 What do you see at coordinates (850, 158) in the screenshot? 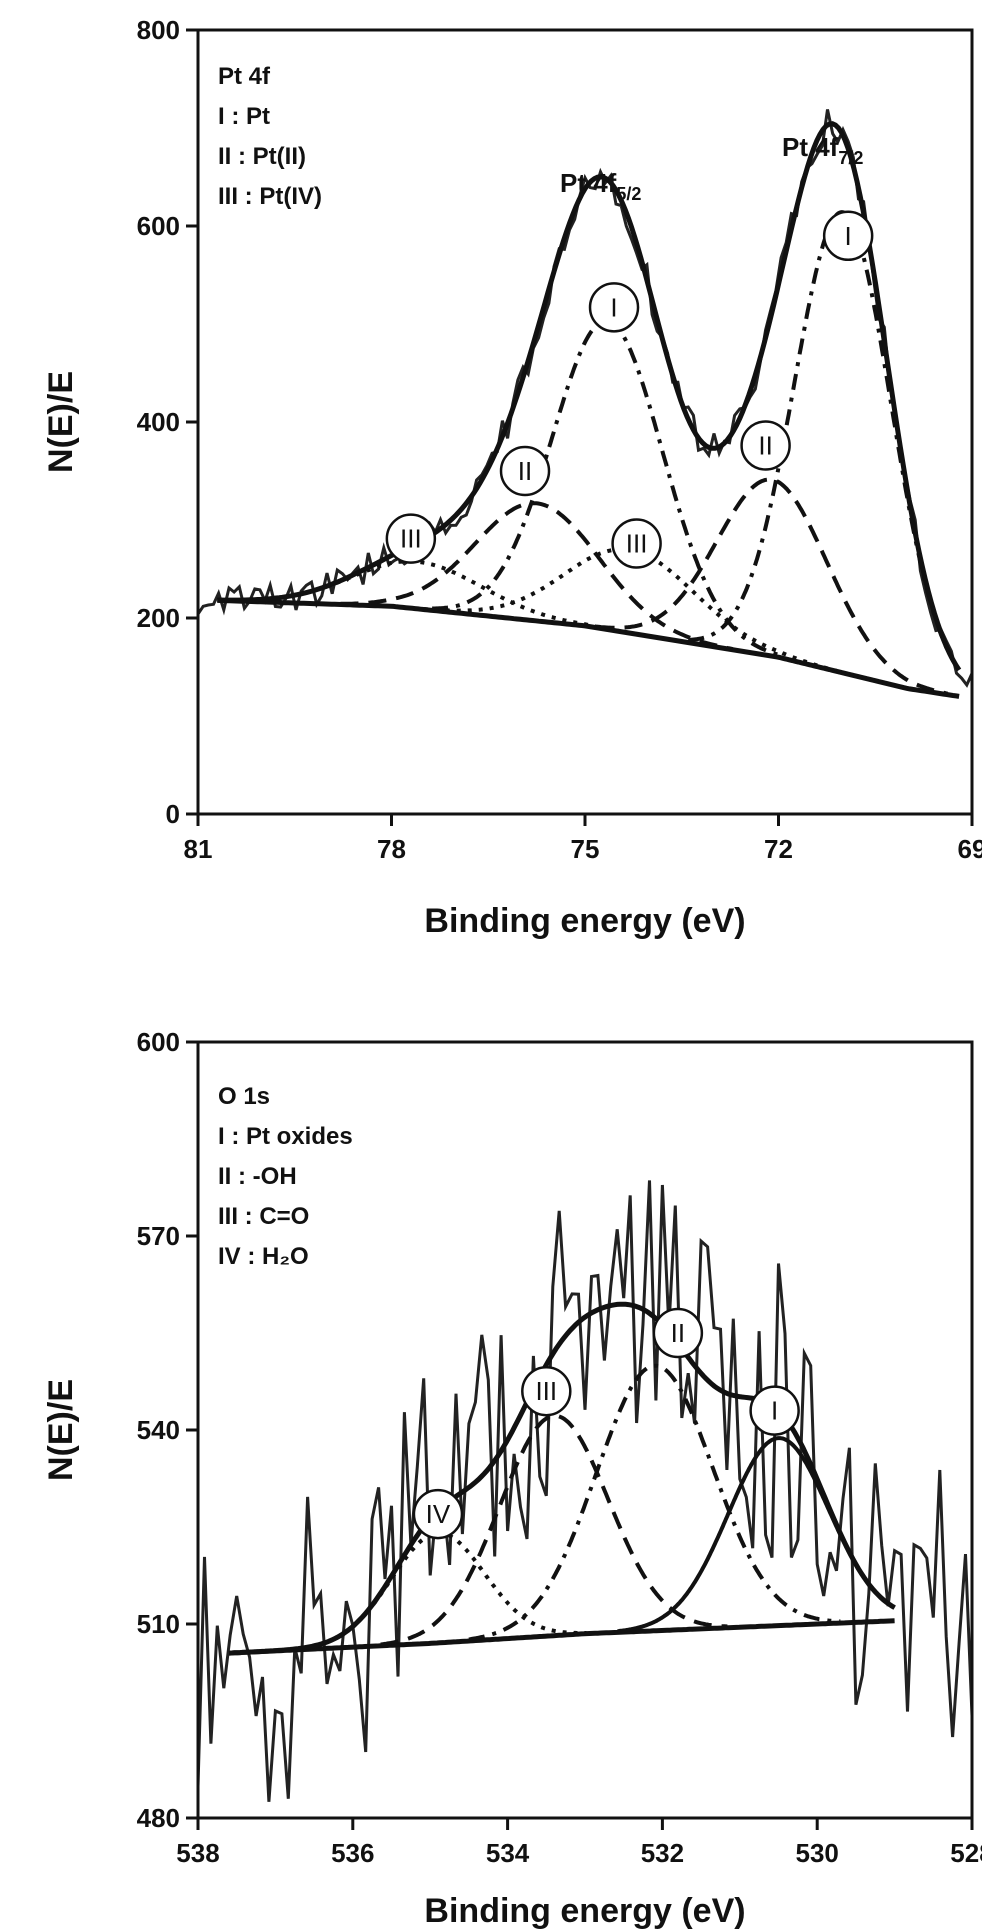
I see `pt4f-peak-label-7-2-sub: 7/2` at bounding box center [850, 158].